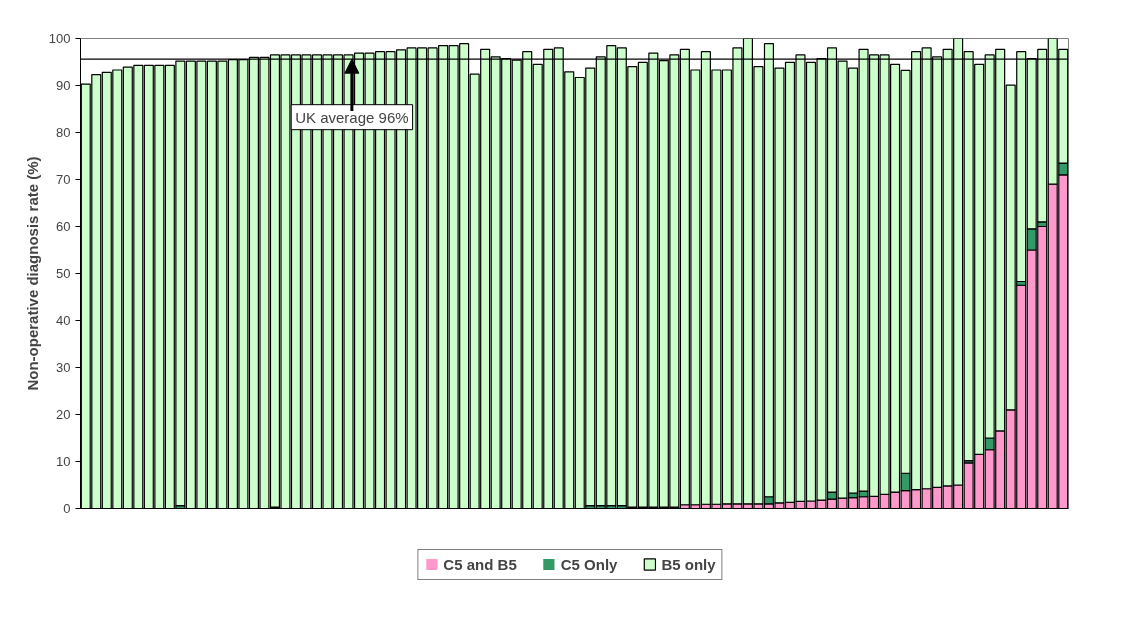  Describe the element at coordinates (32, 273) in the screenshot. I see `y-axis-title: Non-operative diagnosis rate (%)` at that location.